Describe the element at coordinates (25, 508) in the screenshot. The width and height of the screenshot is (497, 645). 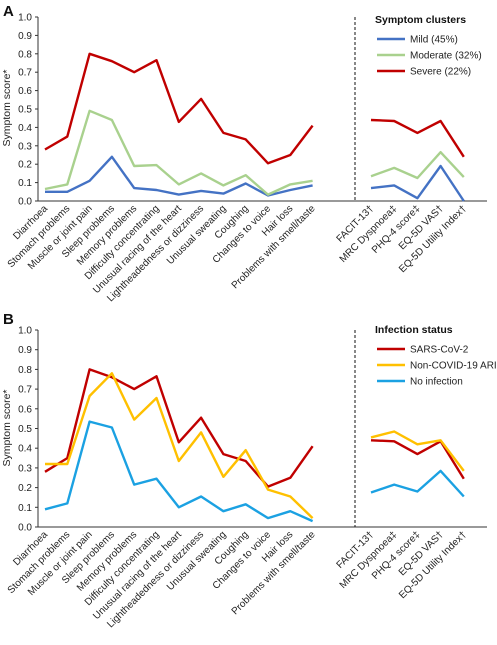
I see `panel-b-ytick-label: 0.1` at that location.